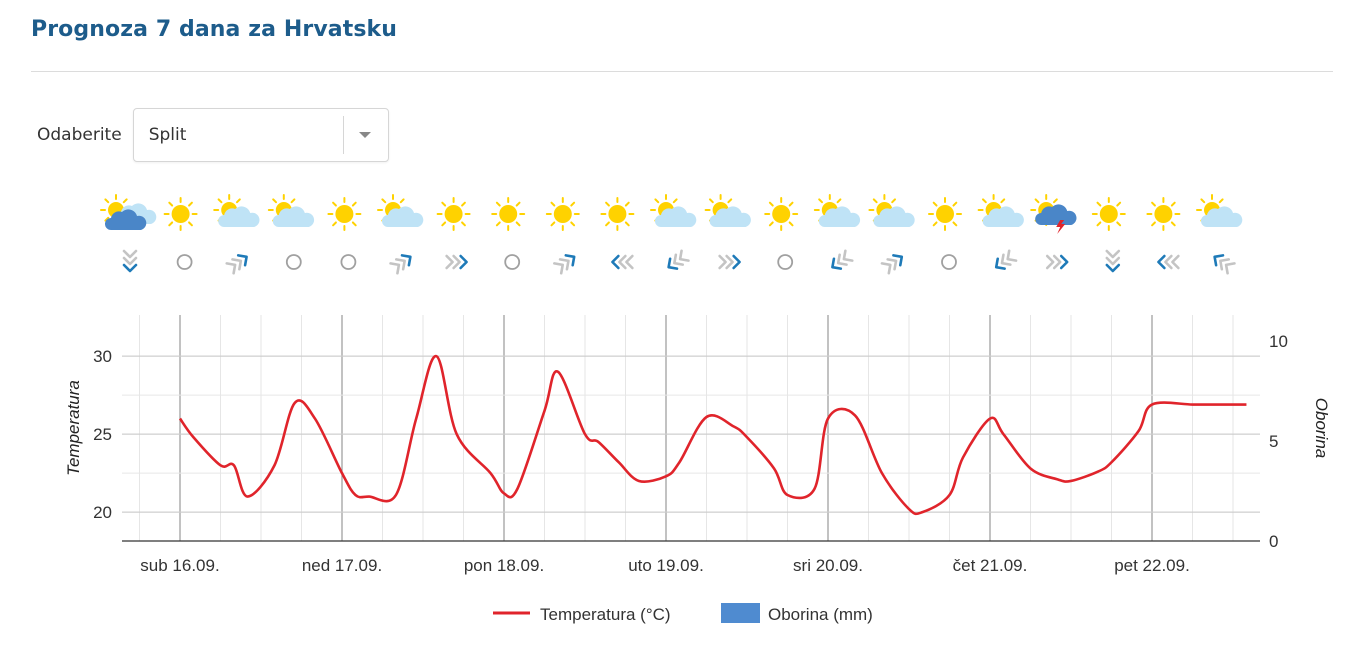  Describe the element at coordinates (102, 434) in the screenshot. I see `y-left-tick-label: 25` at that location.